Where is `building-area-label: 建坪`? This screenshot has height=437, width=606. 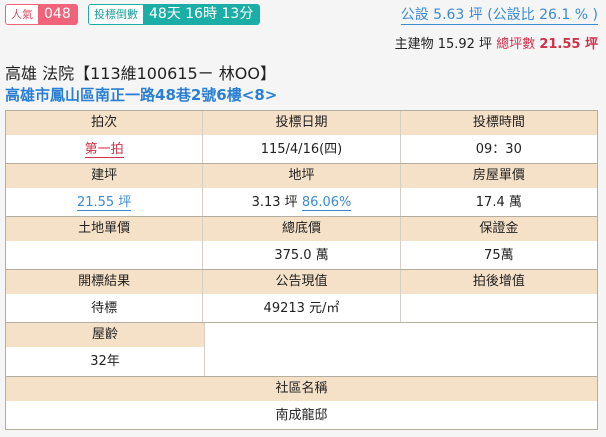
building-area-label: 建坪 is located at coordinates (104, 176).